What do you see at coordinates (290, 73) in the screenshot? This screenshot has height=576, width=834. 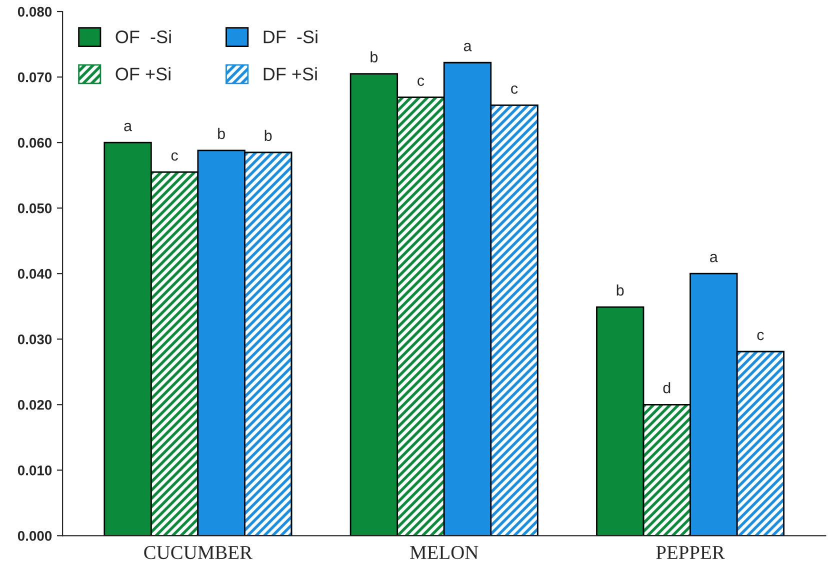 I see `legend-label: DF +Si` at bounding box center [290, 73].